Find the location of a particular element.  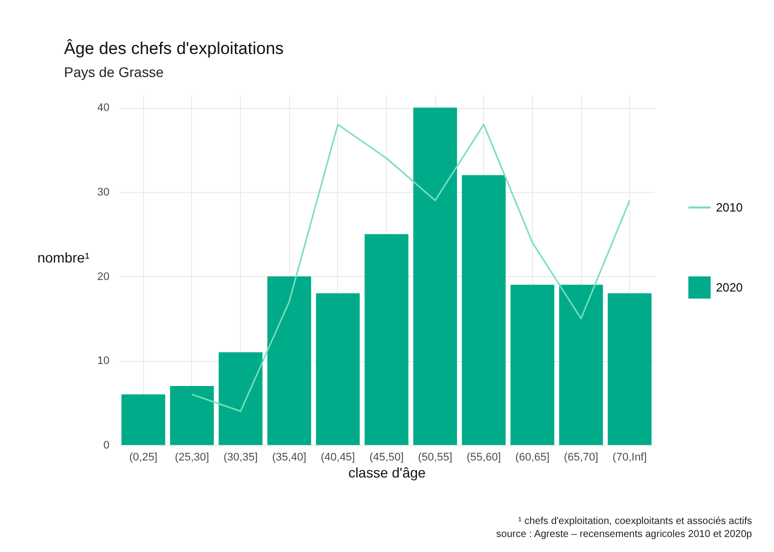

y-tick-label: 10 is located at coordinates (103, 361).